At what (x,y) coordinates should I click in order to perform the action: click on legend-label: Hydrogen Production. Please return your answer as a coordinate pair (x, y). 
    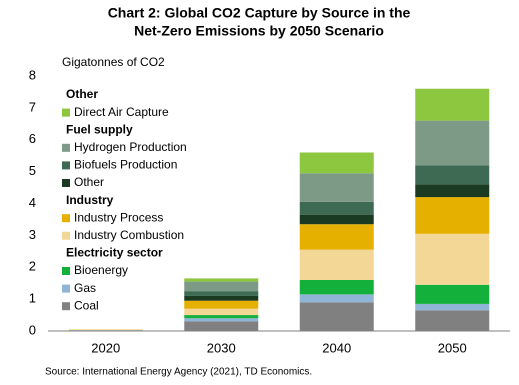
    Looking at the image, I should click on (130, 147).